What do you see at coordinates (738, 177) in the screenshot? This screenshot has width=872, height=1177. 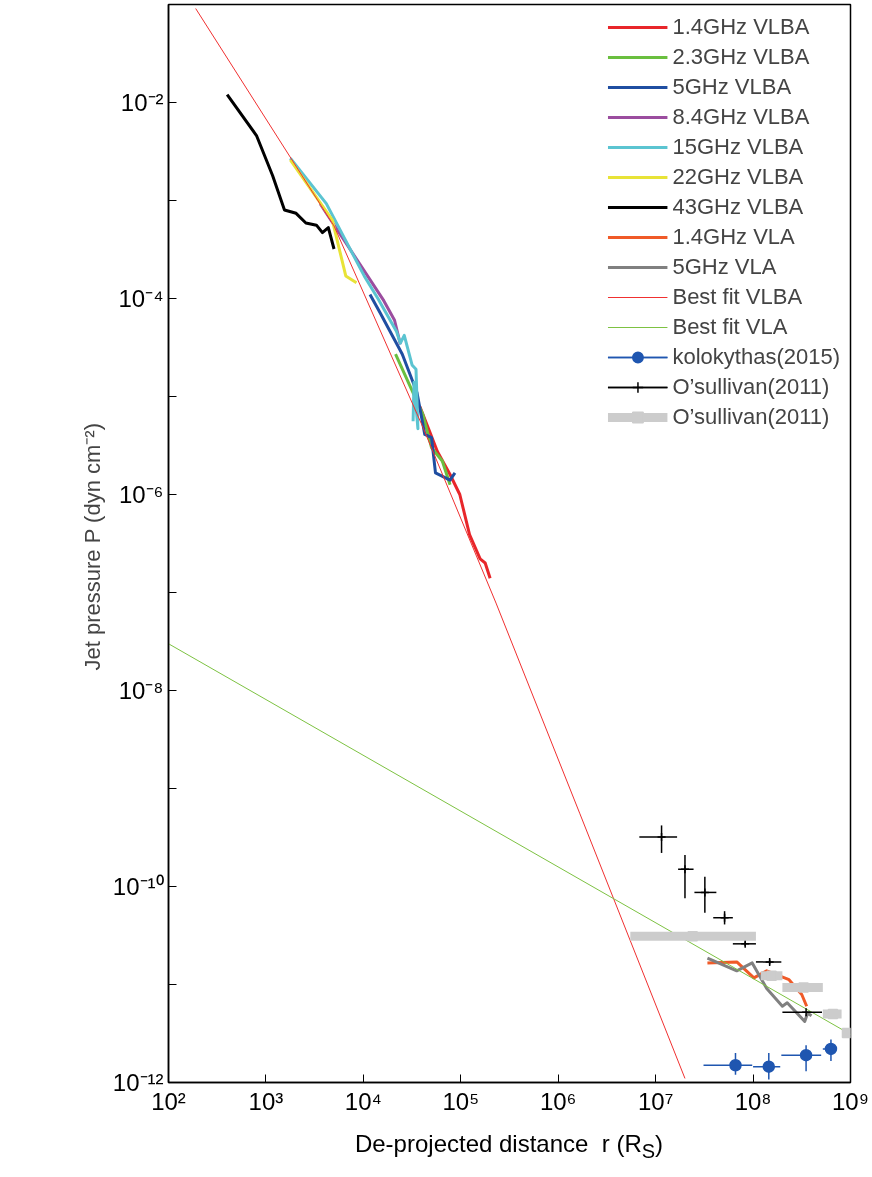 I see `legend-label: 22GHz VLBA` at bounding box center [738, 177].